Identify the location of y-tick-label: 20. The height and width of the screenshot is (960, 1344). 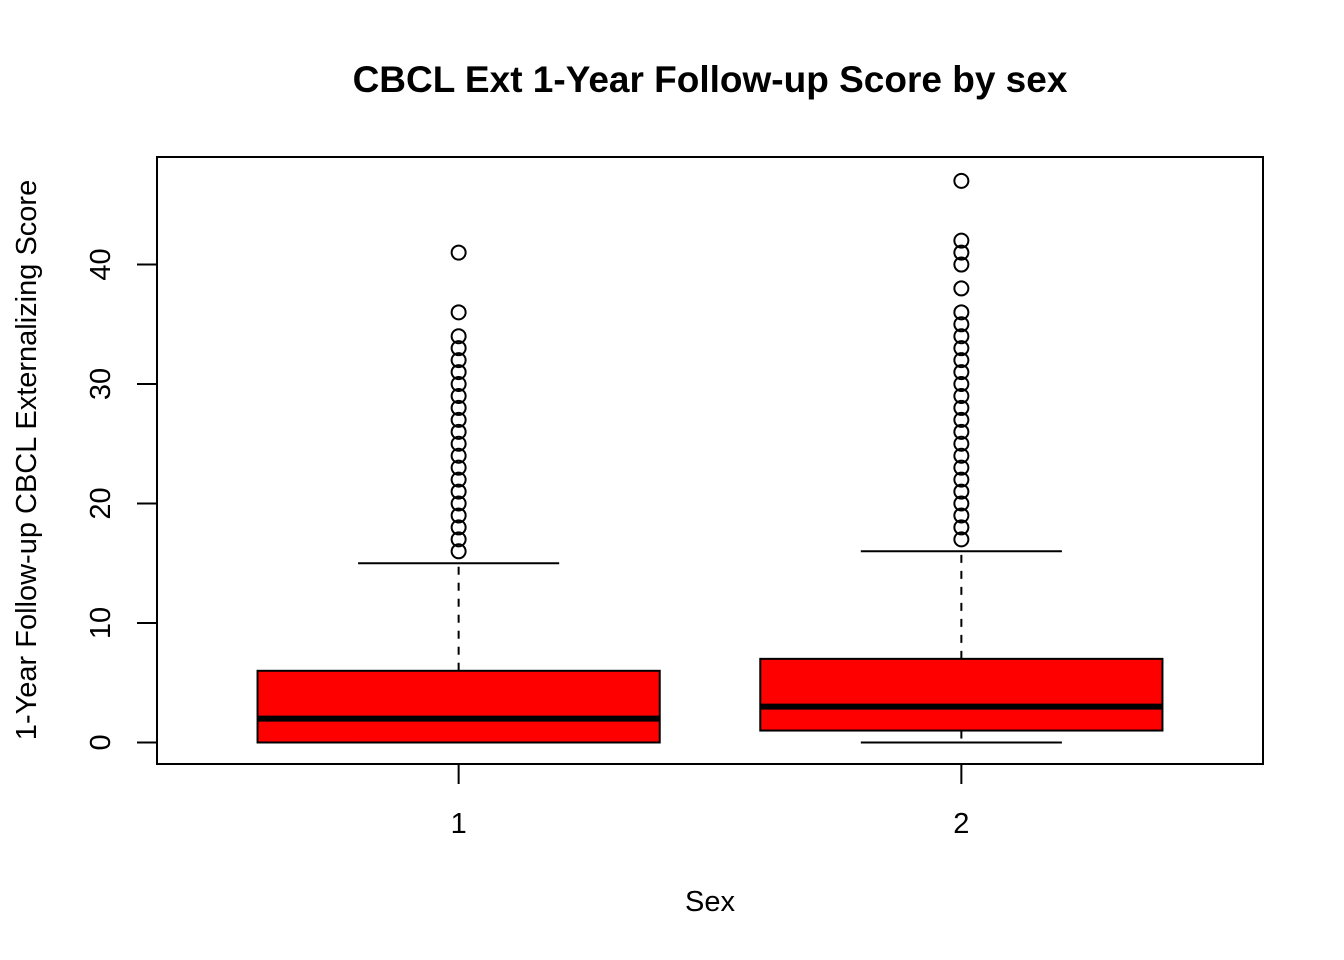
(101, 503).